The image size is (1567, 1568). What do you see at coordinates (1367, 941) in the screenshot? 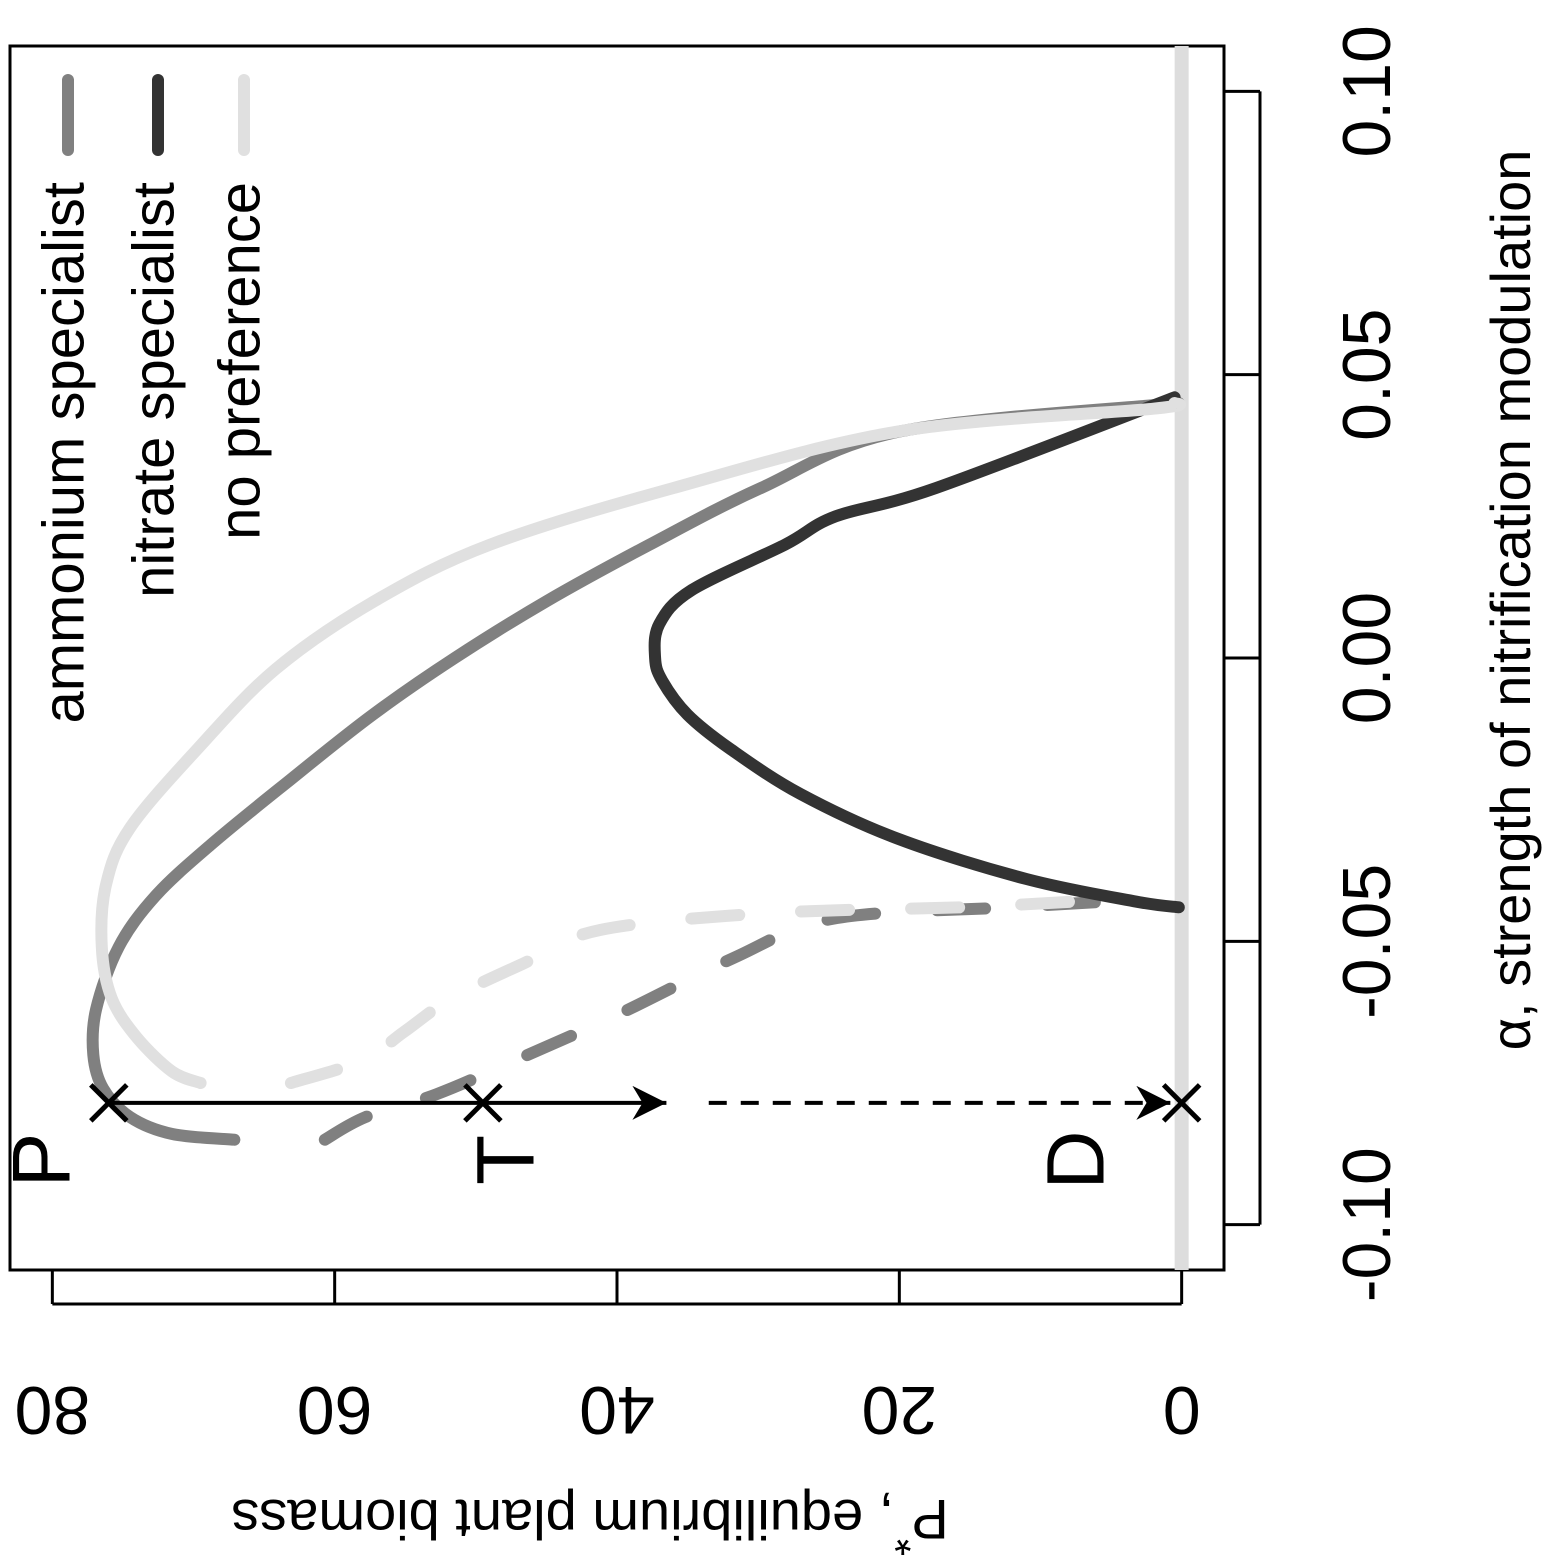
I see `x-tick-label: -0.05` at bounding box center [1367, 941].